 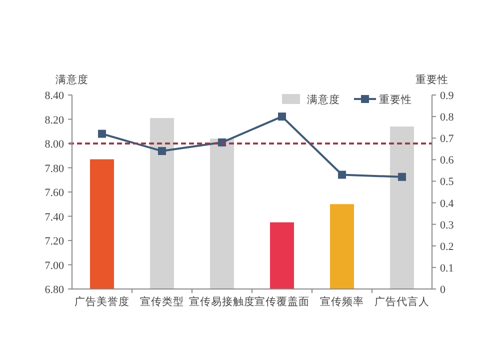 What do you see at coordinates (447, 160) in the screenshot?
I see `y2-tick-label: 0.6` at bounding box center [447, 160].